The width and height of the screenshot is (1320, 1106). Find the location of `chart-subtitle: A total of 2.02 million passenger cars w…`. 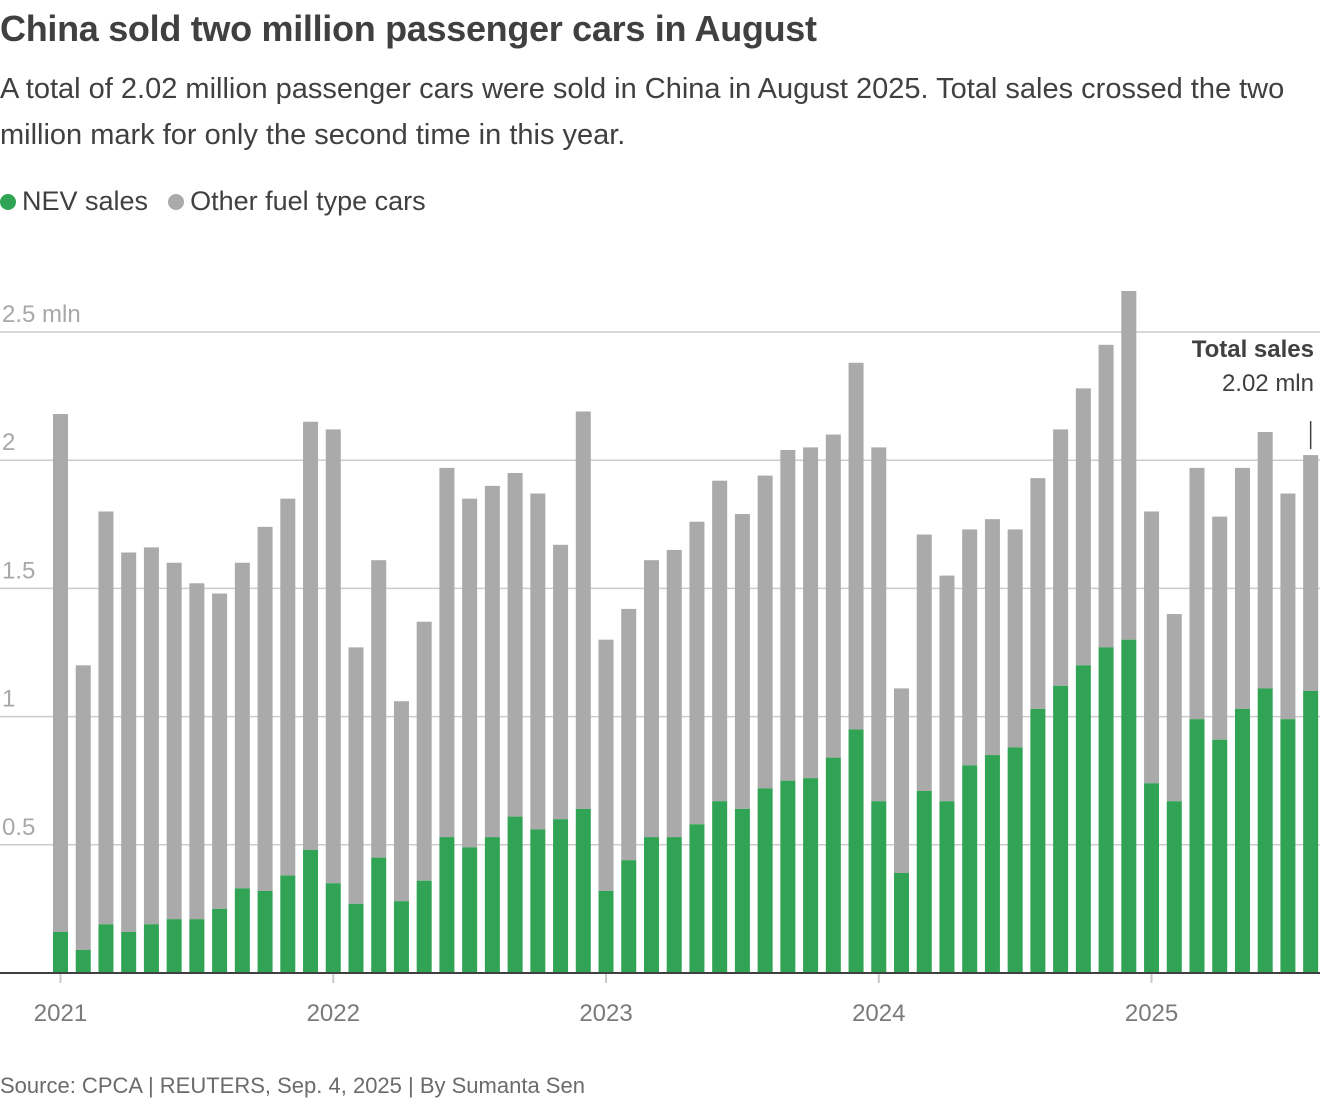

chart-subtitle: A total of 2.02 million passenger cars w… is located at coordinates (642, 112).